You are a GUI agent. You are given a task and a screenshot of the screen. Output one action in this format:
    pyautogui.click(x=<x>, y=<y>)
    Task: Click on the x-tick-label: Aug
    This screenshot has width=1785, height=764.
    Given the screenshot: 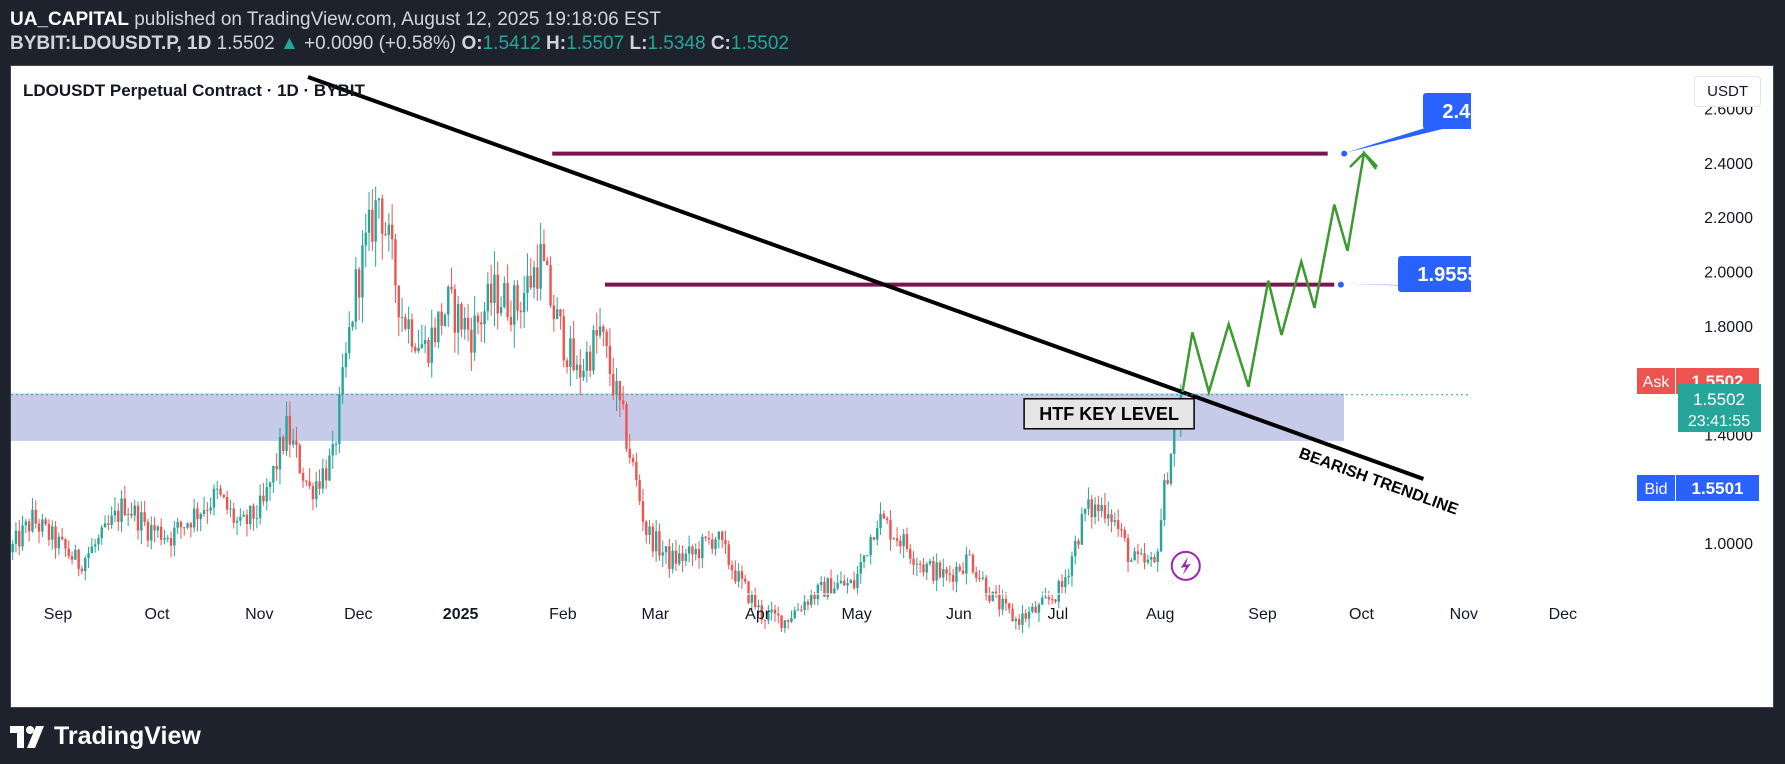 What is the action you would take?
    pyautogui.click(x=1160, y=614)
    